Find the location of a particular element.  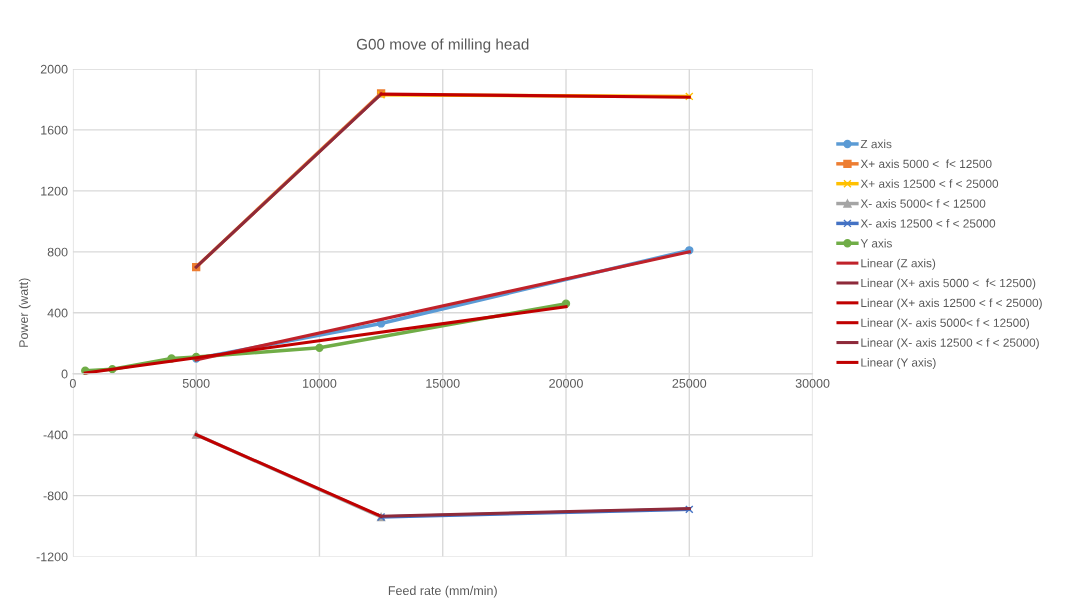

legend-label: Linear (Y axis) is located at coordinates (898, 363).